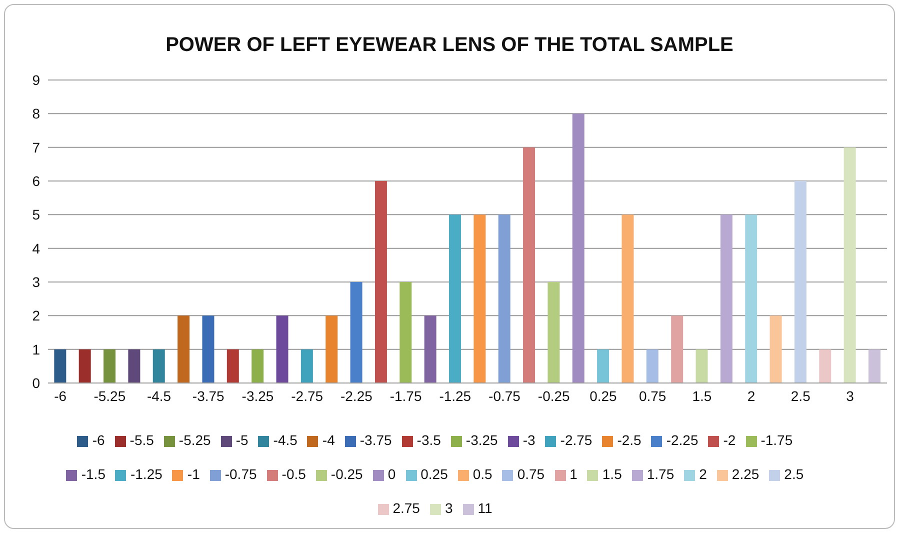 This screenshot has width=899, height=533. I want to click on x-tick-label: -3.25, so click(258, 396).